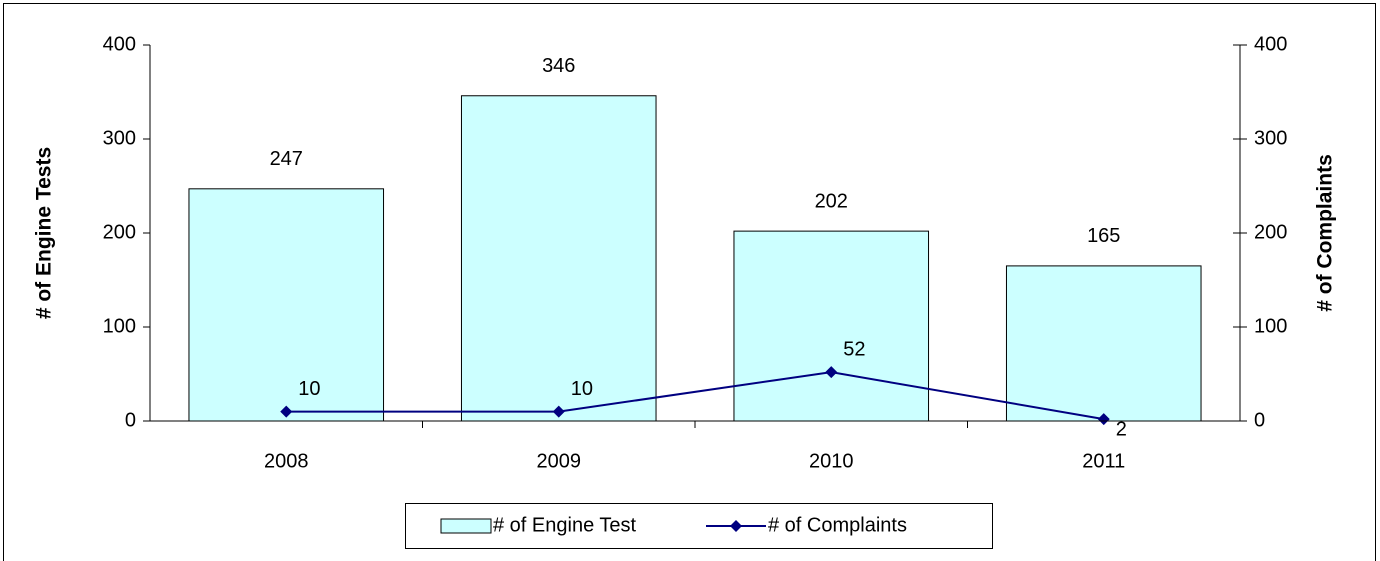  I want to click on y2-tick-label: 0, so click(1259, 420).